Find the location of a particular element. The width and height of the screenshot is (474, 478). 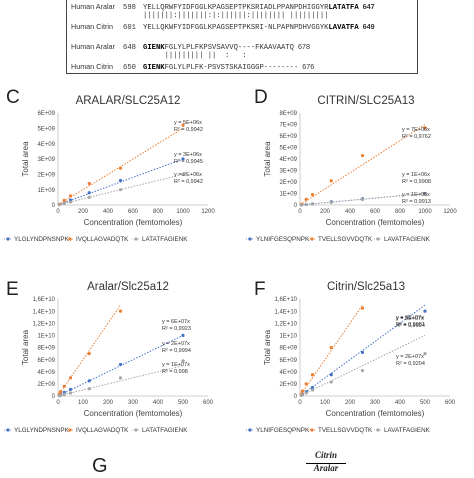

y-tick-label: 0 is located at coordinates (296, 397).